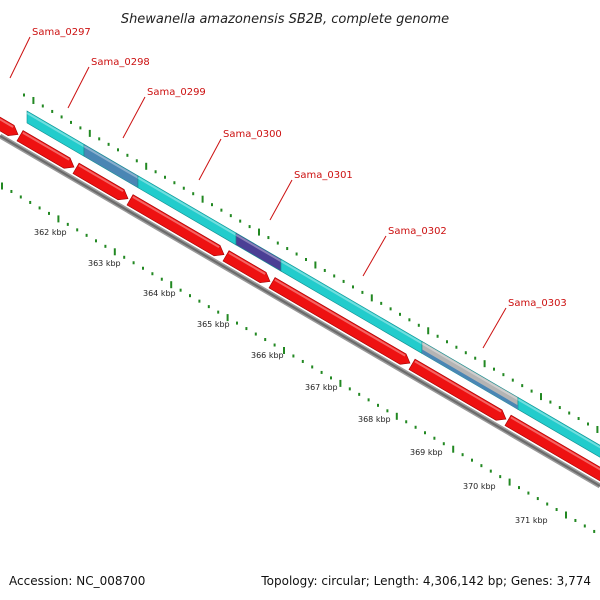 Image resolution: width=600 pixels, height=600 pixels. I want to click on ruler-label: 371 kbp, so click(531, 520).